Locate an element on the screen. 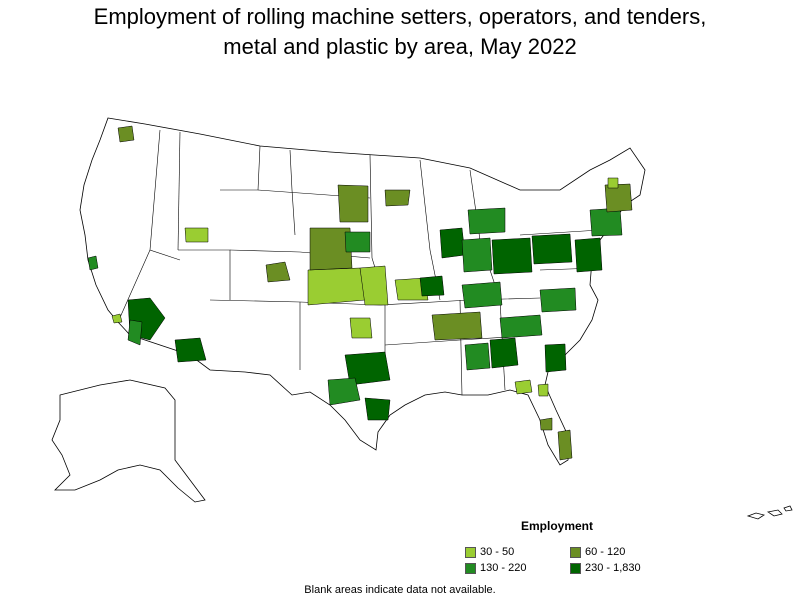  area-georgia is located at coordinates (504, 353).